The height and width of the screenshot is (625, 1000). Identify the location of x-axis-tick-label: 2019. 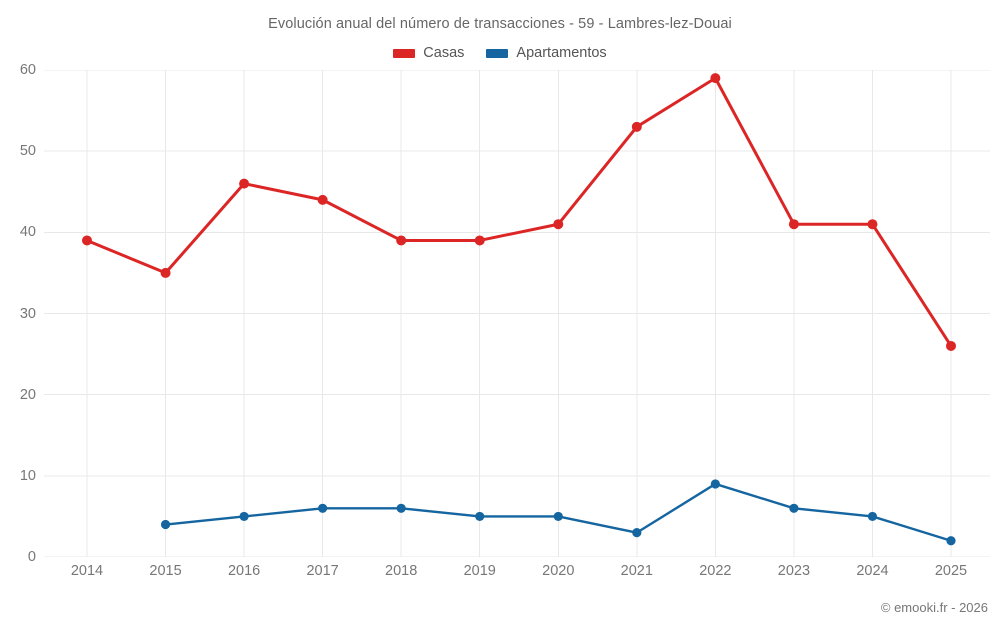
(479, 571).